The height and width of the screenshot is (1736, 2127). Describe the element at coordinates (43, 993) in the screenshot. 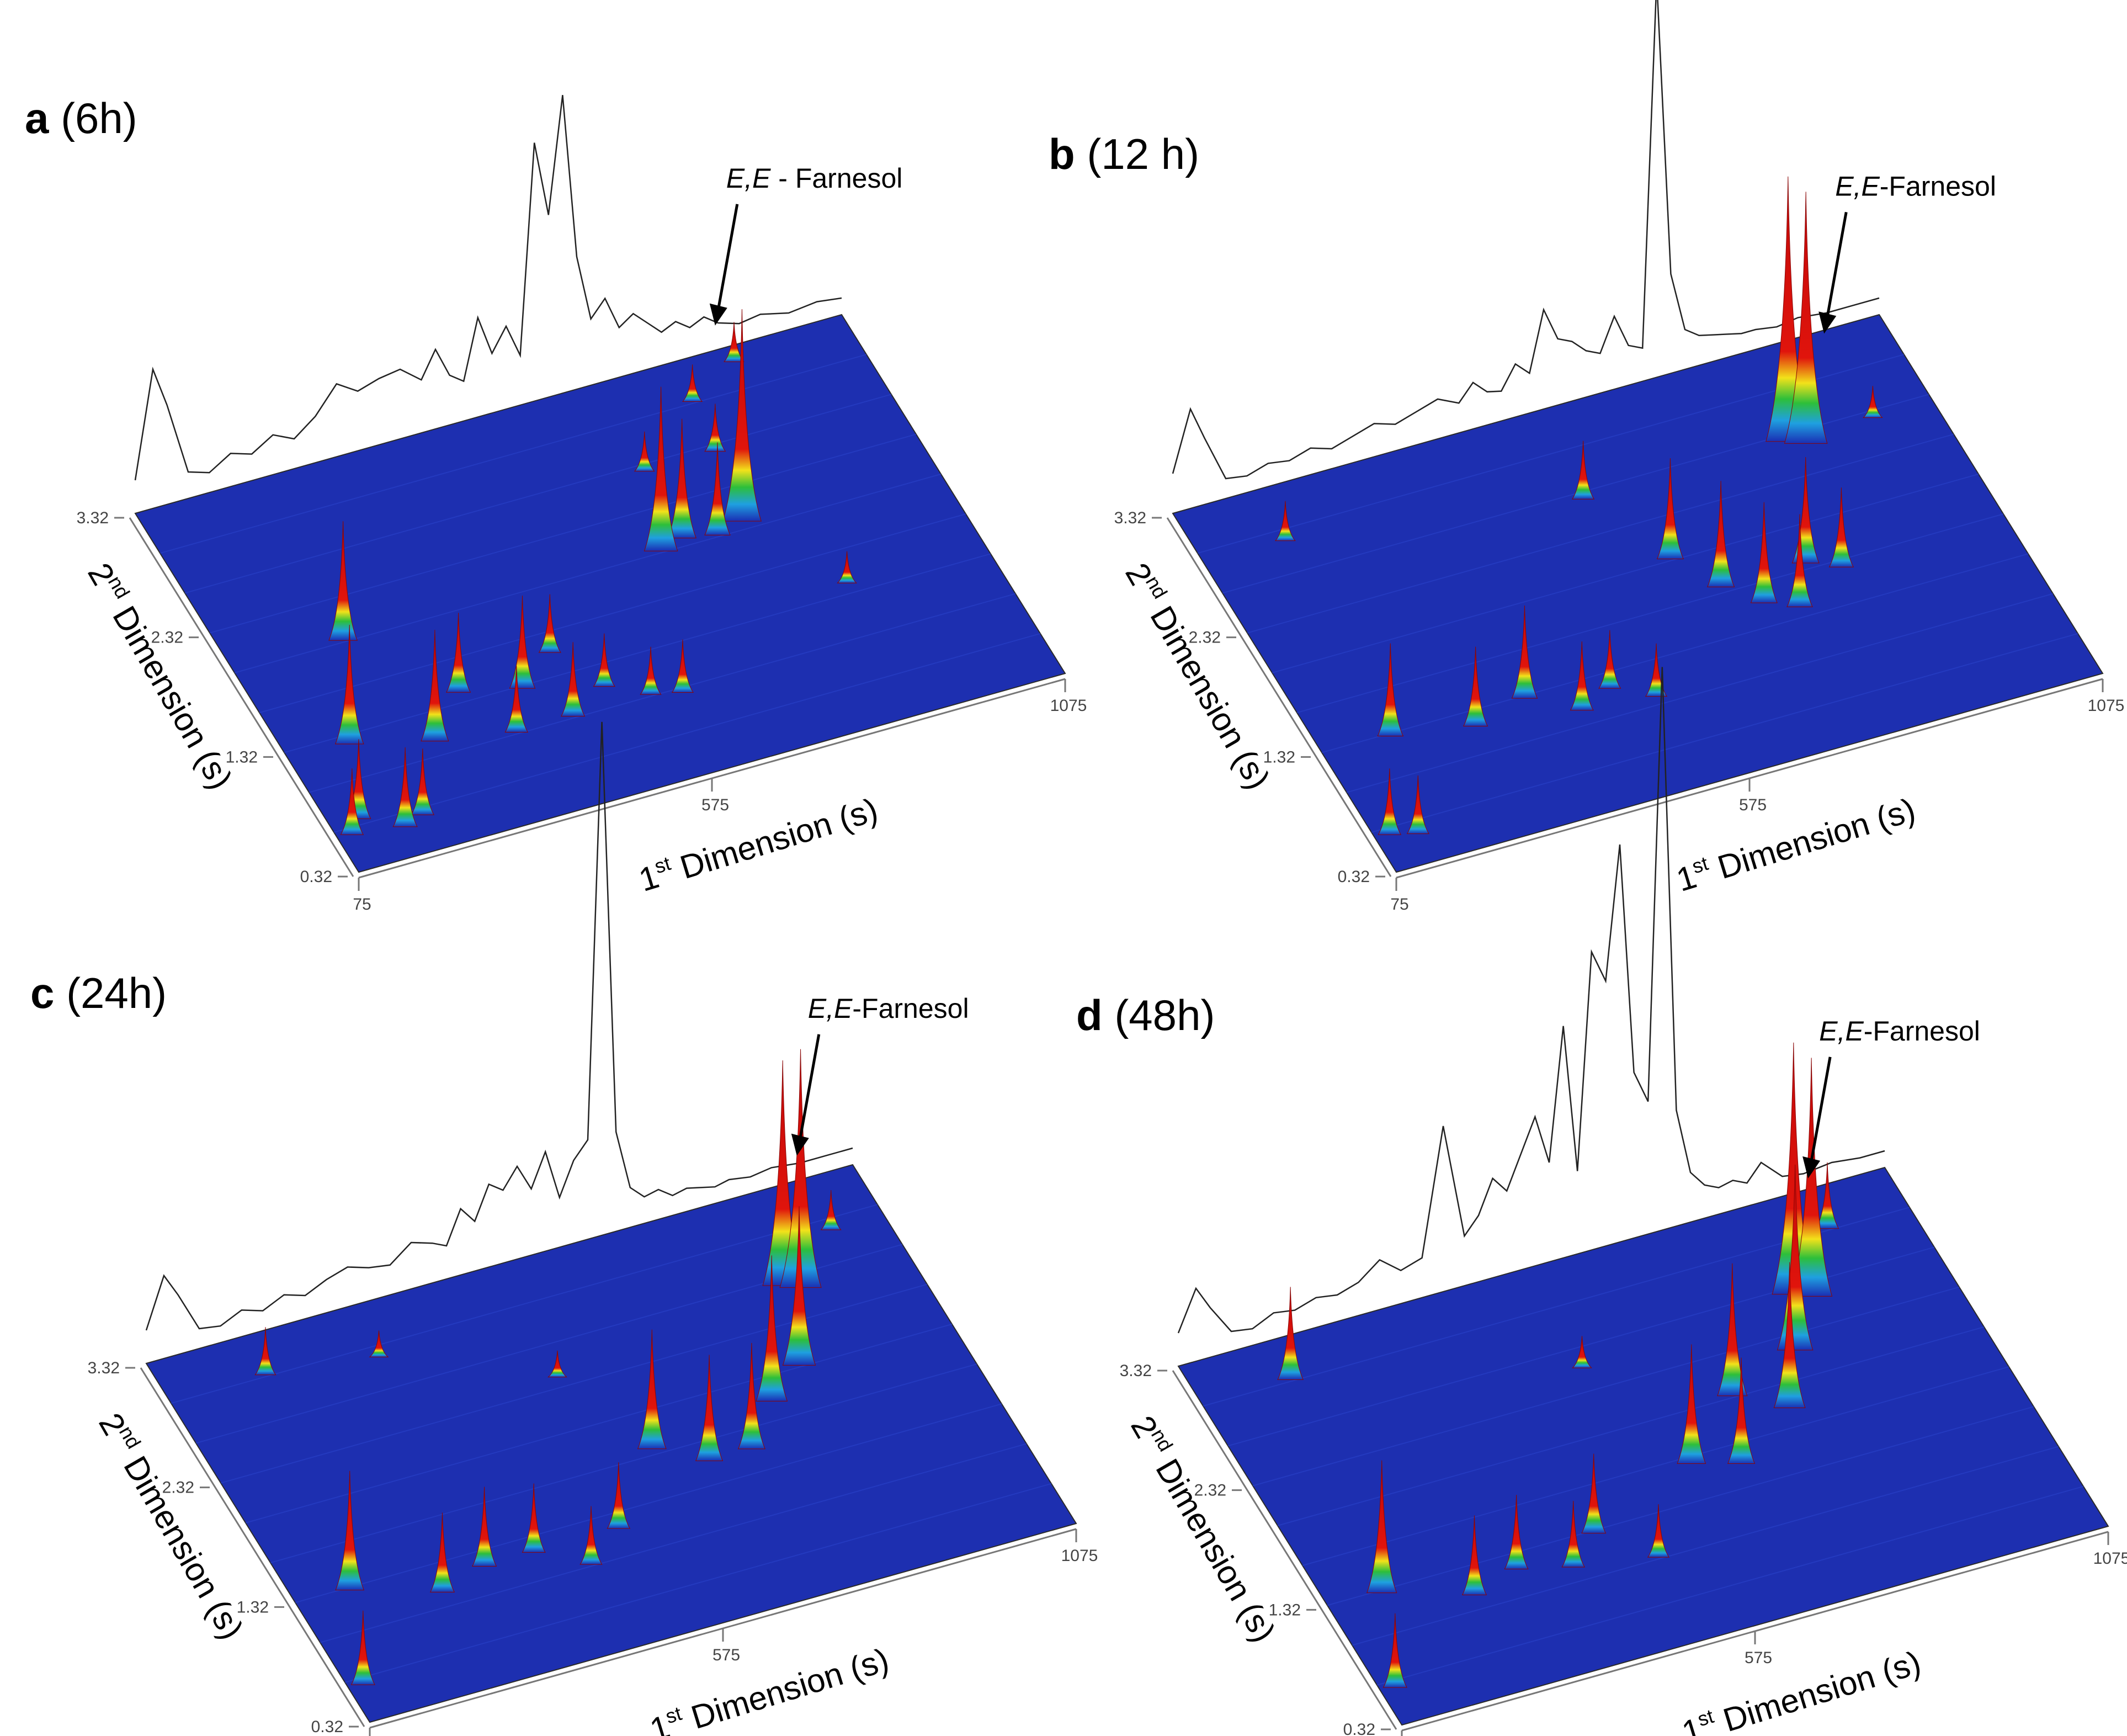

I see `panel-c-letter: c` at that location.